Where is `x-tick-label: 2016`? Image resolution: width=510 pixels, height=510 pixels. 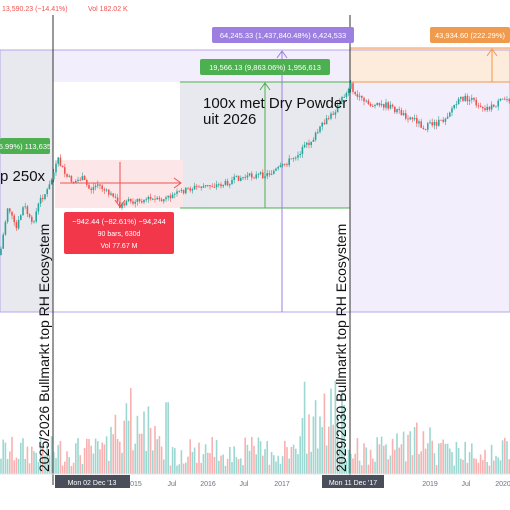
x-tick-label: 2016 is located at coordinates (208, 484).